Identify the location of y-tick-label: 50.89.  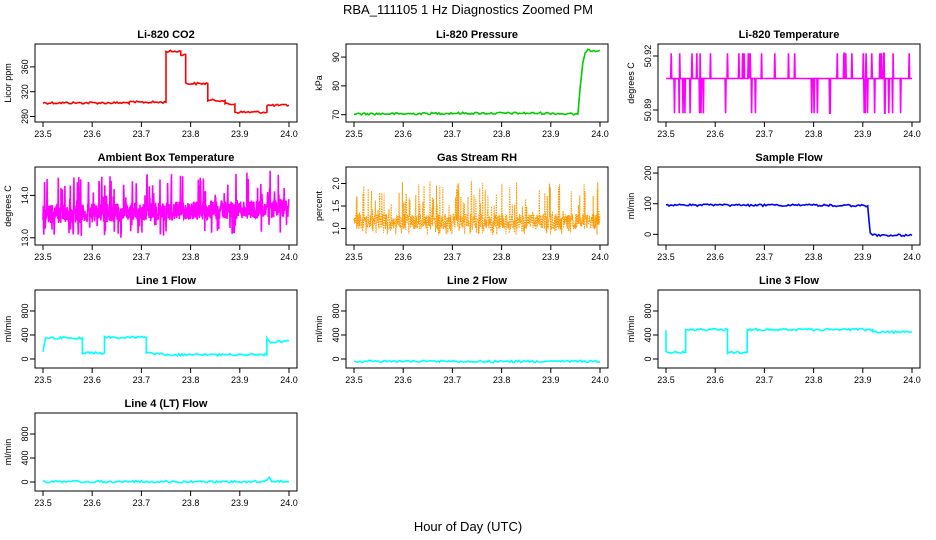
(648, 110).